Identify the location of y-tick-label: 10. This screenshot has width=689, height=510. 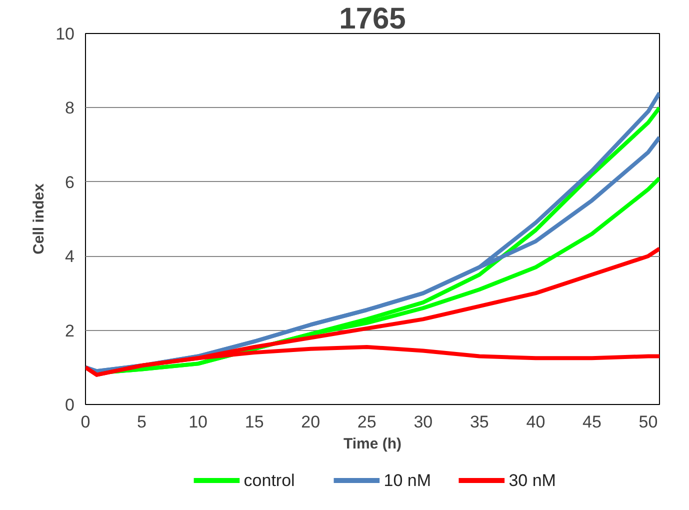
(65, 34).